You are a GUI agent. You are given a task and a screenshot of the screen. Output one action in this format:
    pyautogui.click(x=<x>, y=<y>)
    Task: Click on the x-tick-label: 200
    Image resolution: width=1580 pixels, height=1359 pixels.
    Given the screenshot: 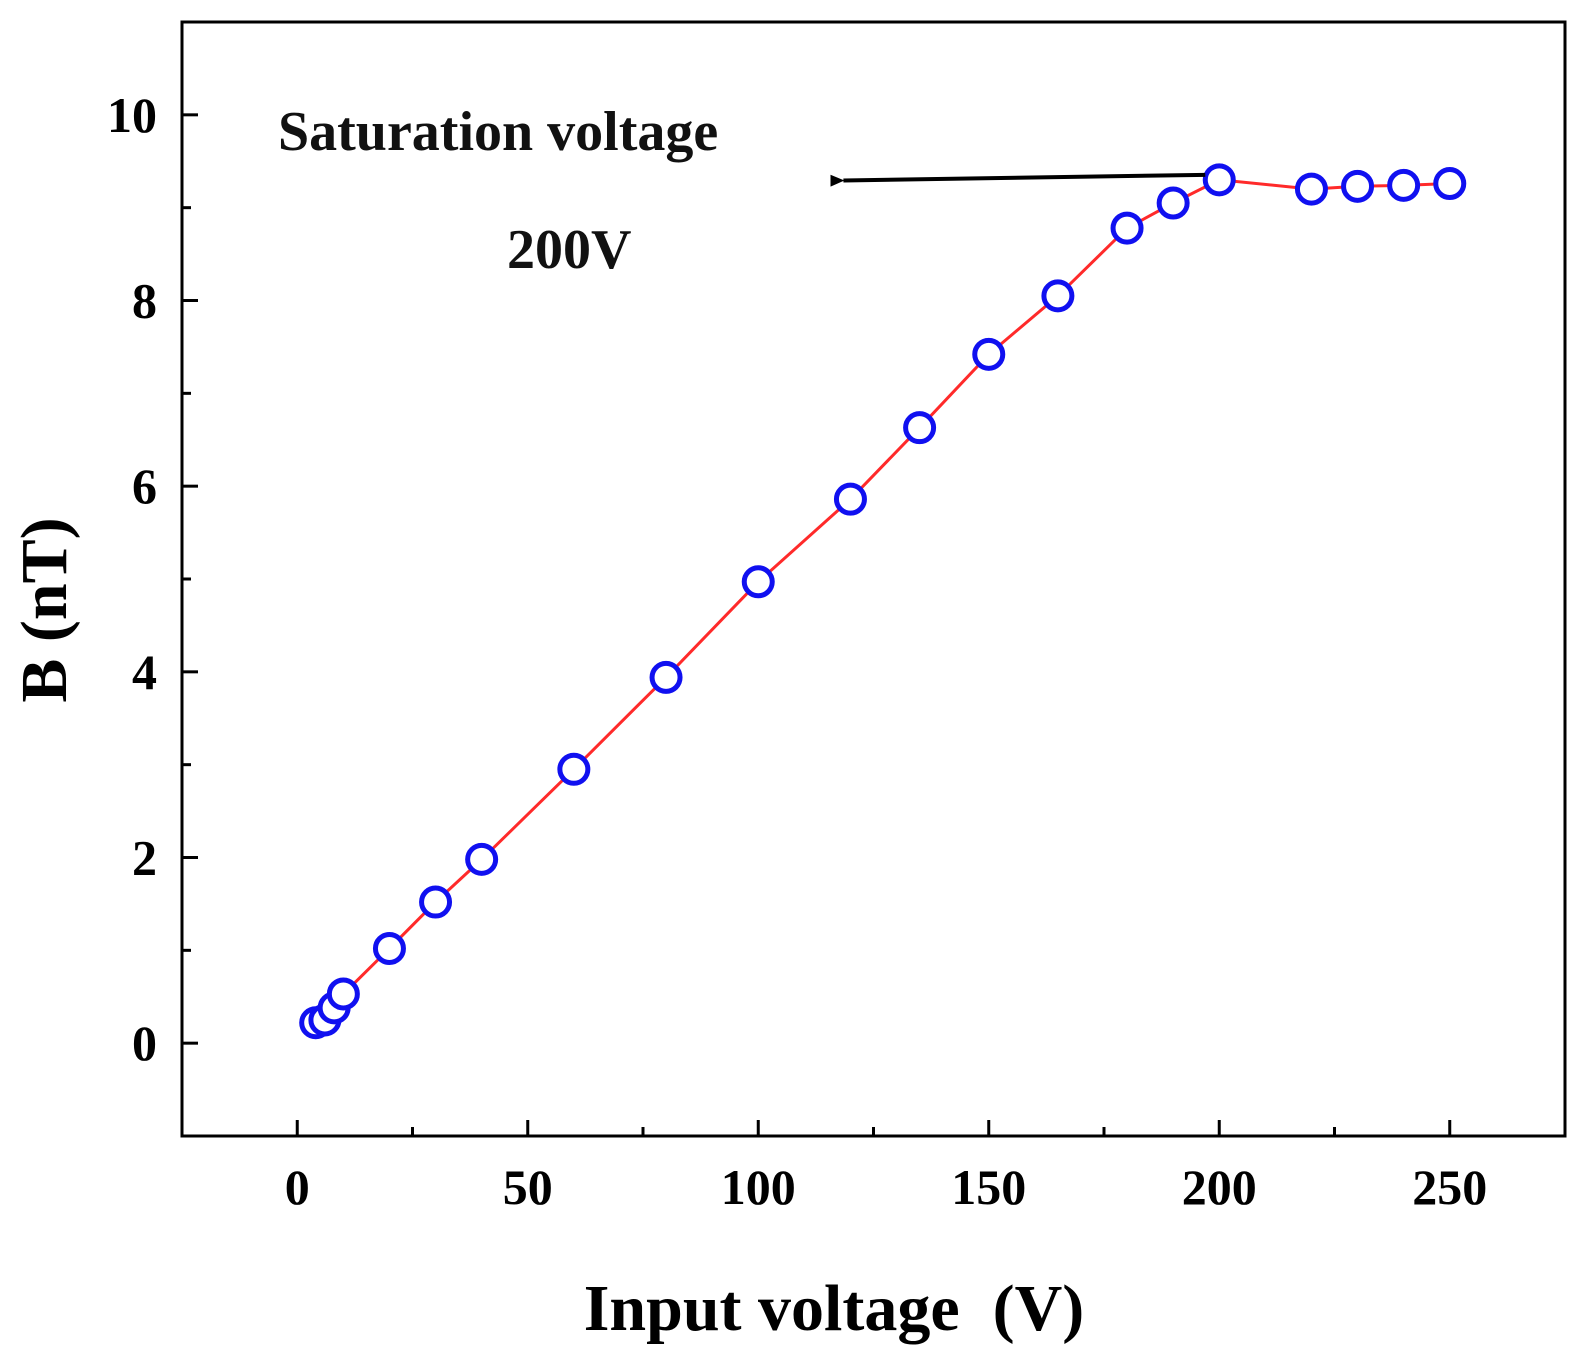 What is the action you would take?
    pyautogui.click(x=1219, y=1187)
    